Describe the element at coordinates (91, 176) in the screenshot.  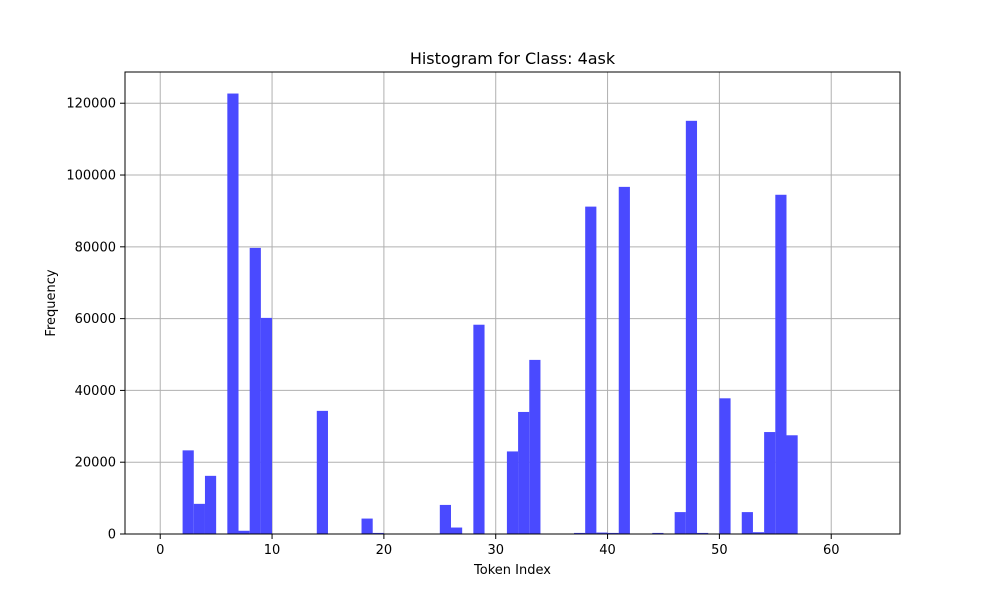
I see `y-tick-label: 100000` at that location.